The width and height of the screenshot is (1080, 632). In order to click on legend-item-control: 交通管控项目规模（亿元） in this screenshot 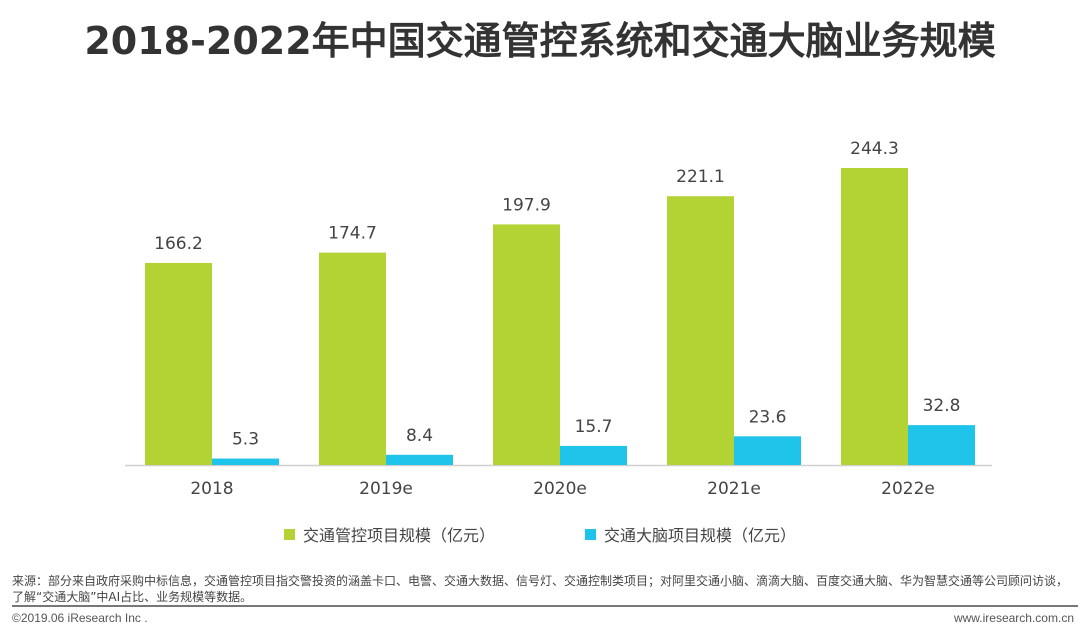, I will do `click(389, 534)`.